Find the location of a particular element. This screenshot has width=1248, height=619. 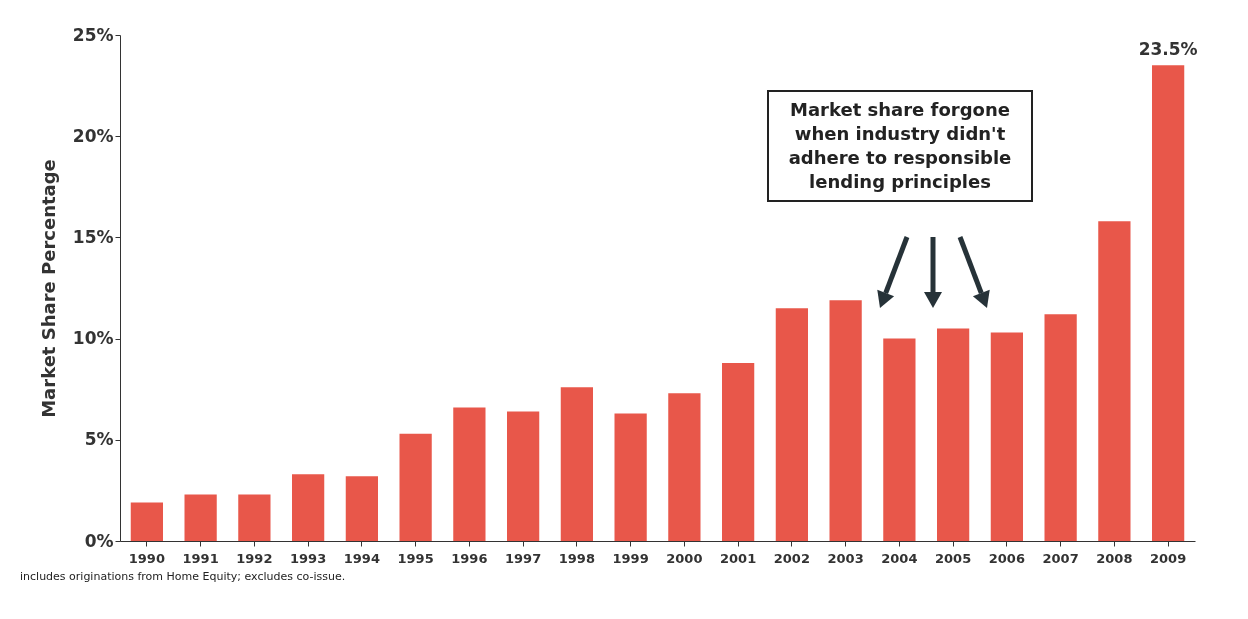

x-tick-label: 2001 is located at coordinates (738, 558).